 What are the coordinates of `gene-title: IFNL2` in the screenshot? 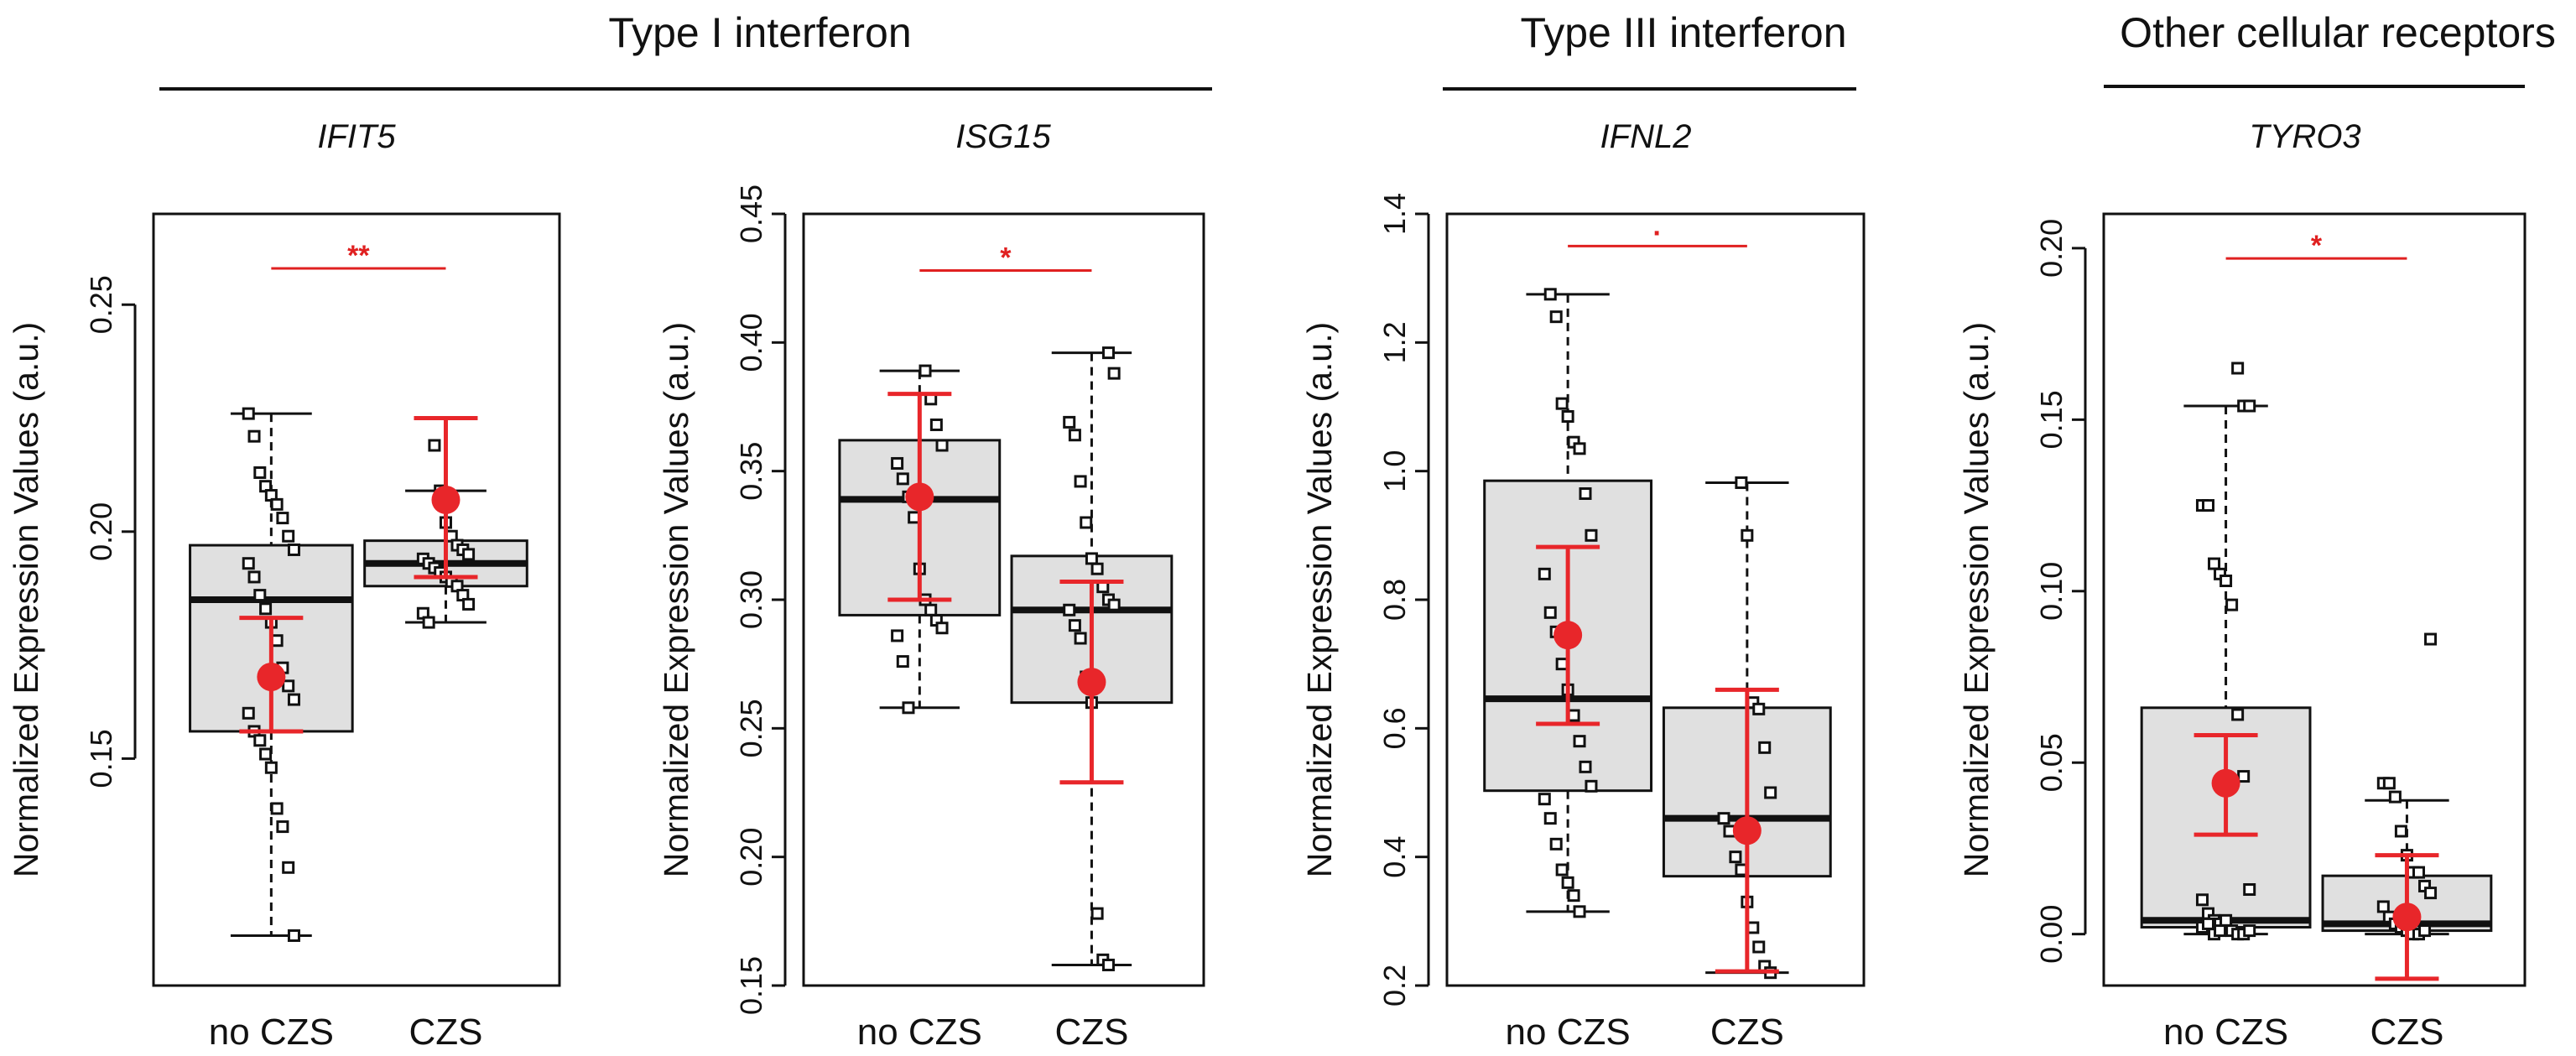 It's located at (1646, 136).